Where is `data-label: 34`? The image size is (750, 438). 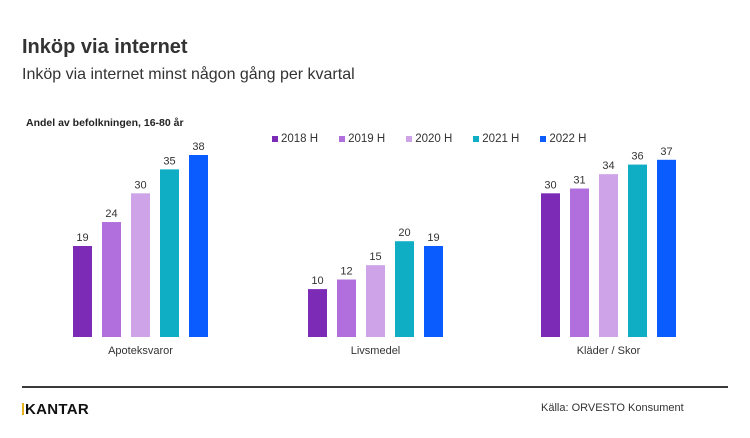
data-label: 34 is located at coordinates (608, 166).